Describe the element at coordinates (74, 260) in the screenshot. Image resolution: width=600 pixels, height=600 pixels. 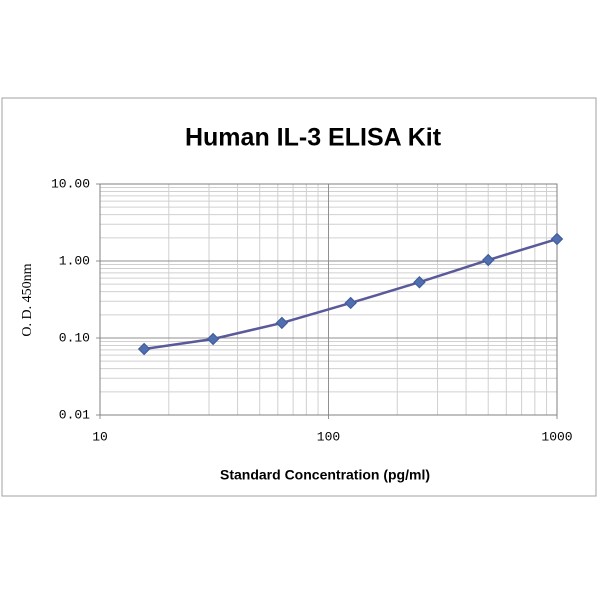
I see `y-tick-label: 1.00` at that location.